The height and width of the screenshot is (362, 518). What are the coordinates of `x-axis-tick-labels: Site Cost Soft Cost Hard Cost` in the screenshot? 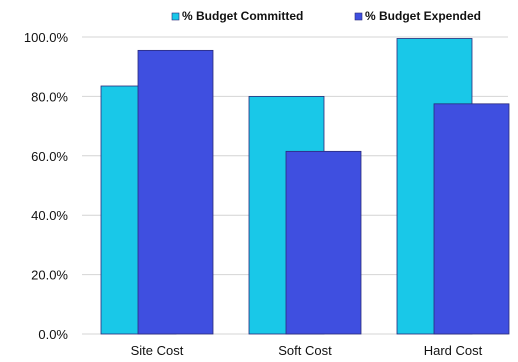 It's located at (307, 350).